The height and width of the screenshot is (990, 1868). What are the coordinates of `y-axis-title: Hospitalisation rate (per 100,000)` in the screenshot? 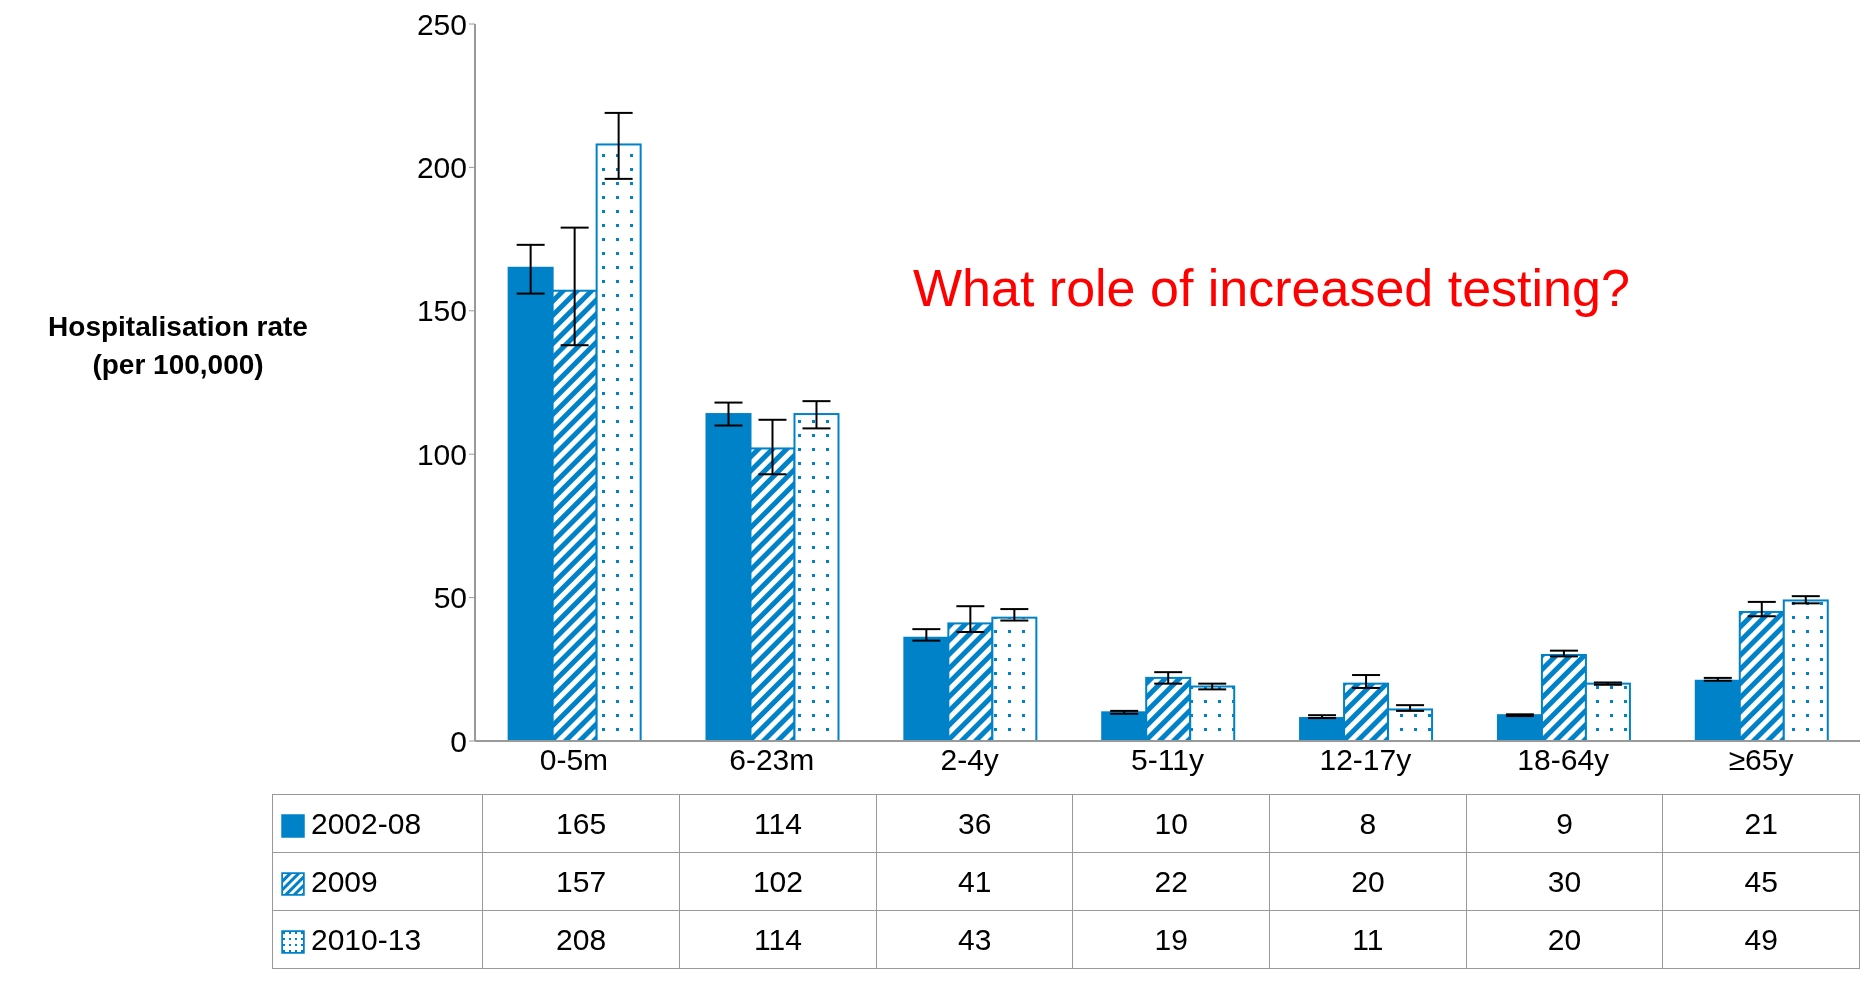 It's located at (178, 346).